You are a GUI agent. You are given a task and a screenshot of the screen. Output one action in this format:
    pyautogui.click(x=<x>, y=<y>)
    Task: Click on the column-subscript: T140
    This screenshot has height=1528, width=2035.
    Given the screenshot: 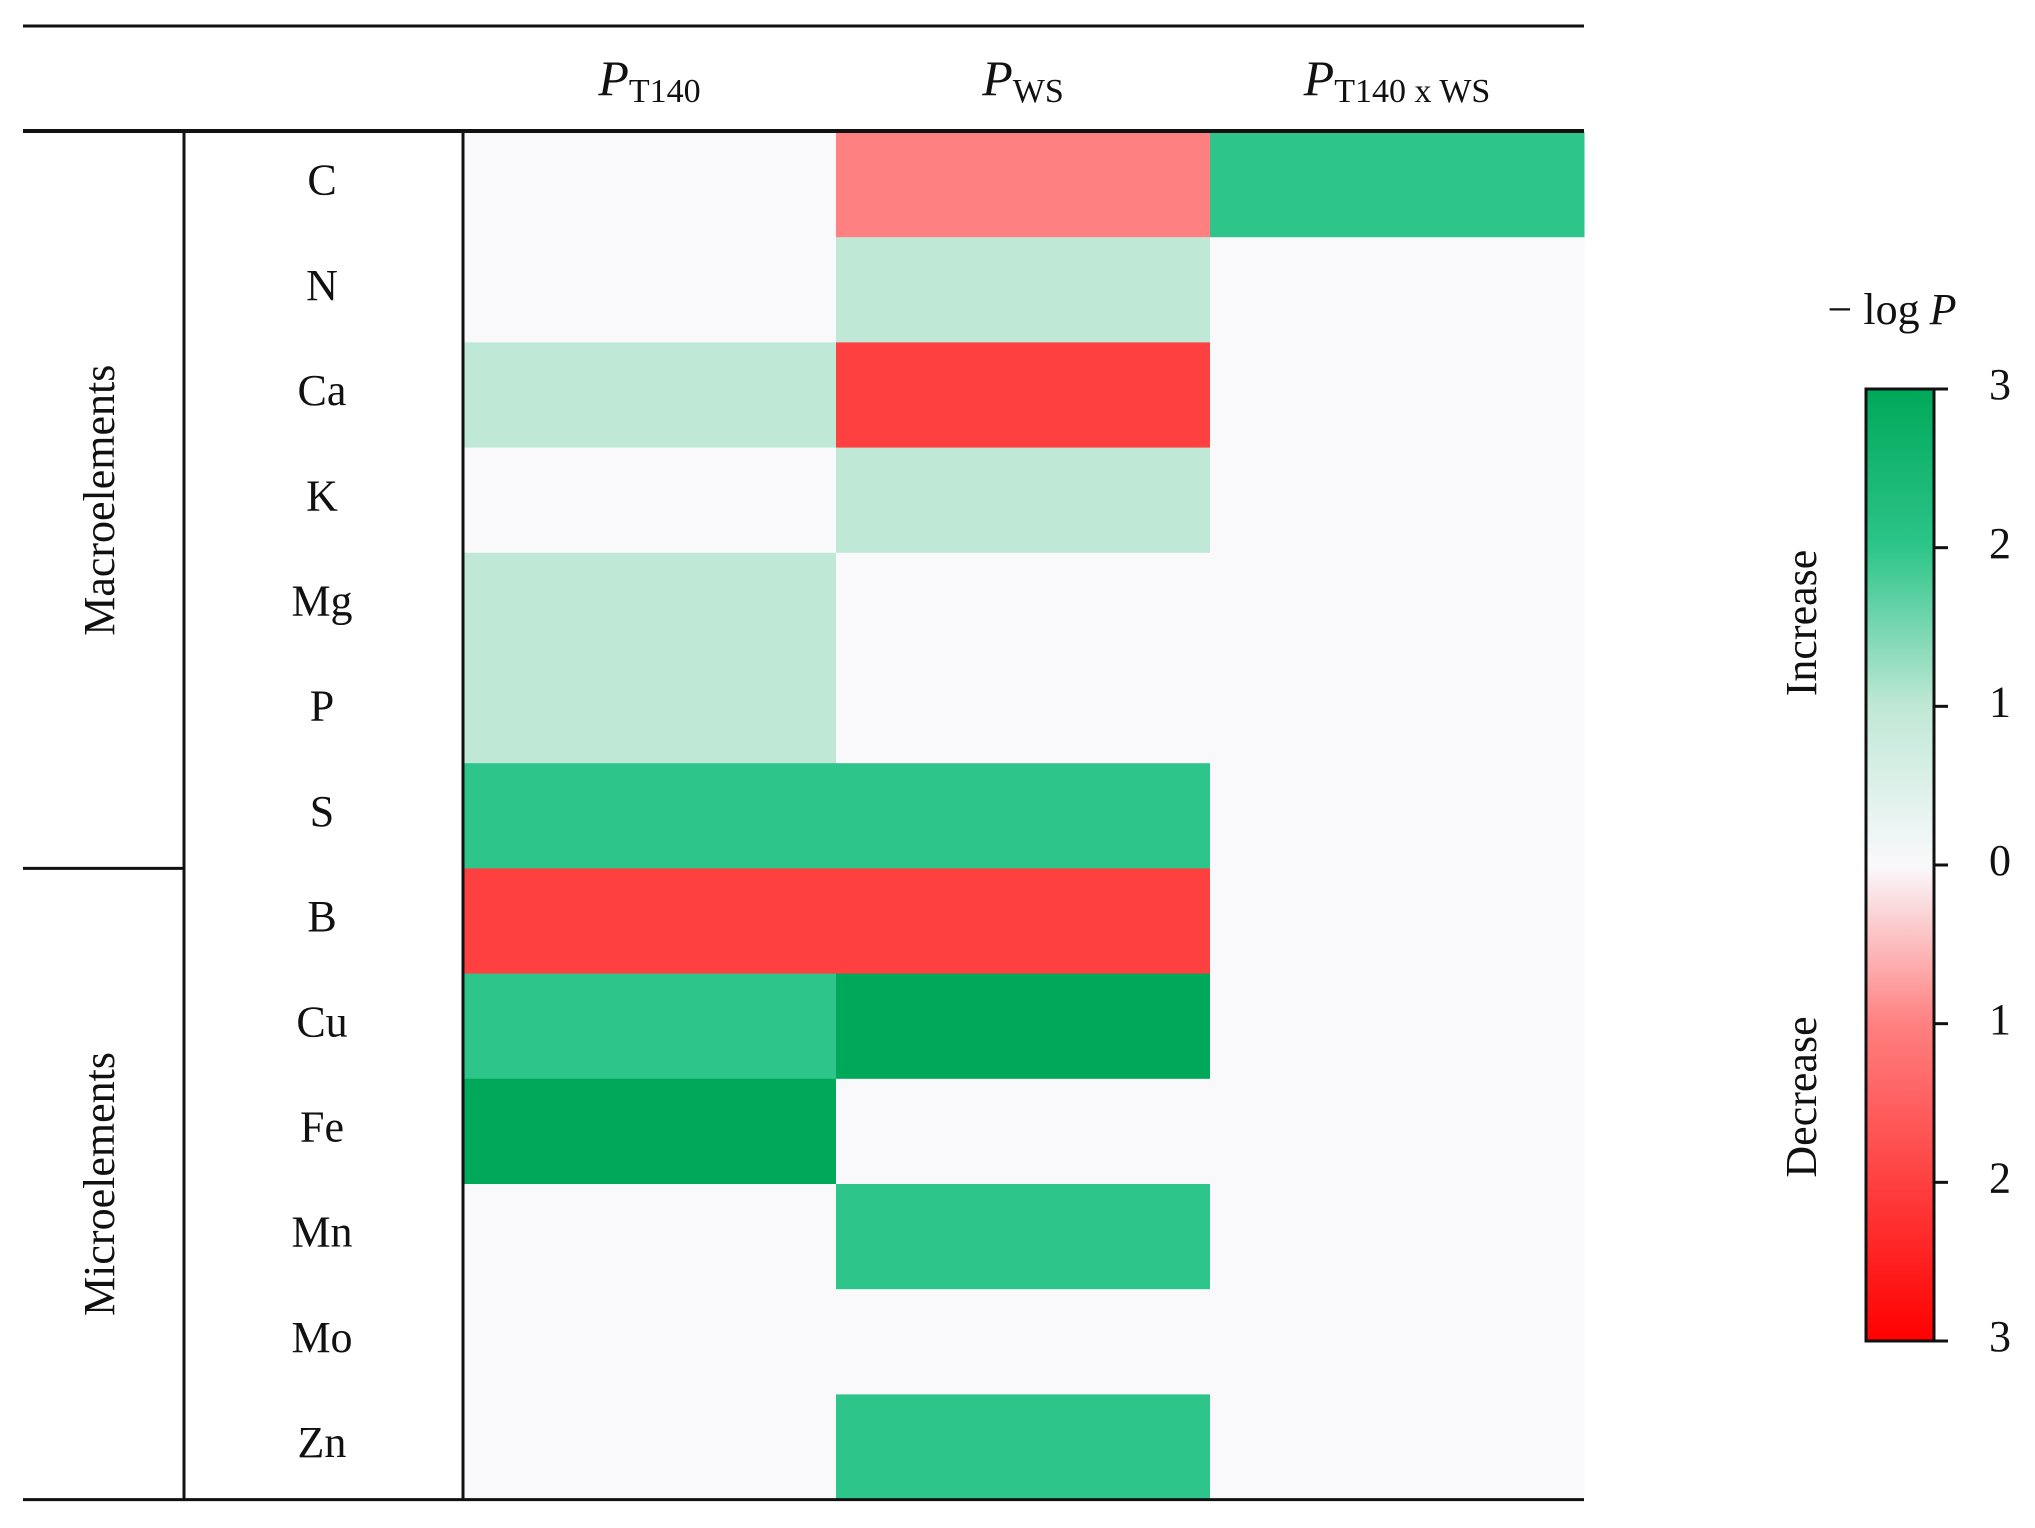 What is the action you would take?
    pyautogui.click(x=665, y=91)
    